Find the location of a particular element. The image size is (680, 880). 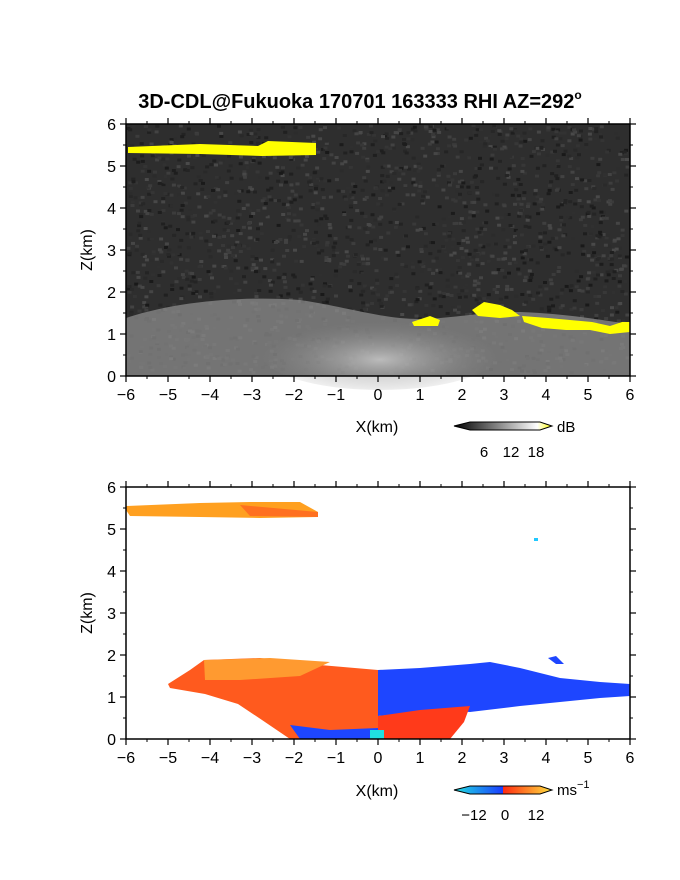

x-tick-label: 1 is located at coordinates (420, 395).